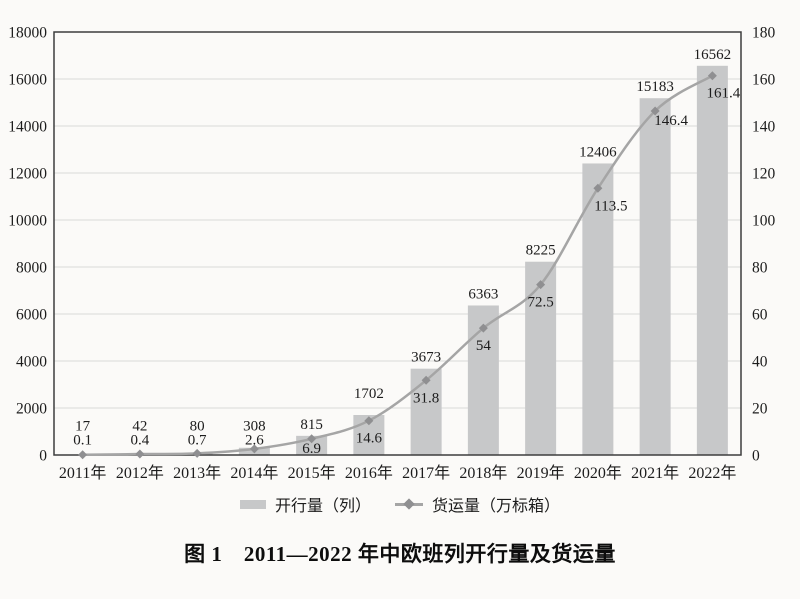 This screenshot has width=800, height=599. What do you see at coordinates (598, 309) in the screenshot?
I see `bar-2020年` at bounding box center [598, 309].